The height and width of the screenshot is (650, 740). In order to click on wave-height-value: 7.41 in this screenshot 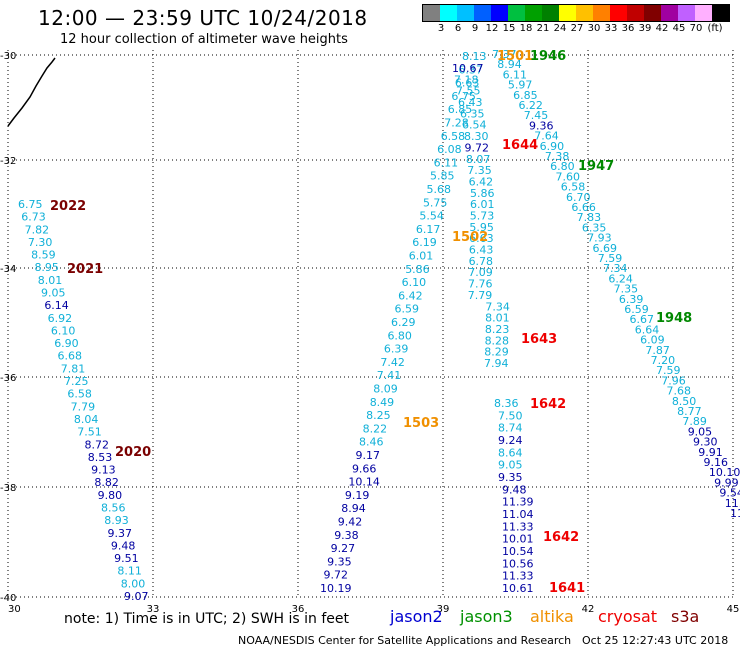, I will do `click(389, 375)`.